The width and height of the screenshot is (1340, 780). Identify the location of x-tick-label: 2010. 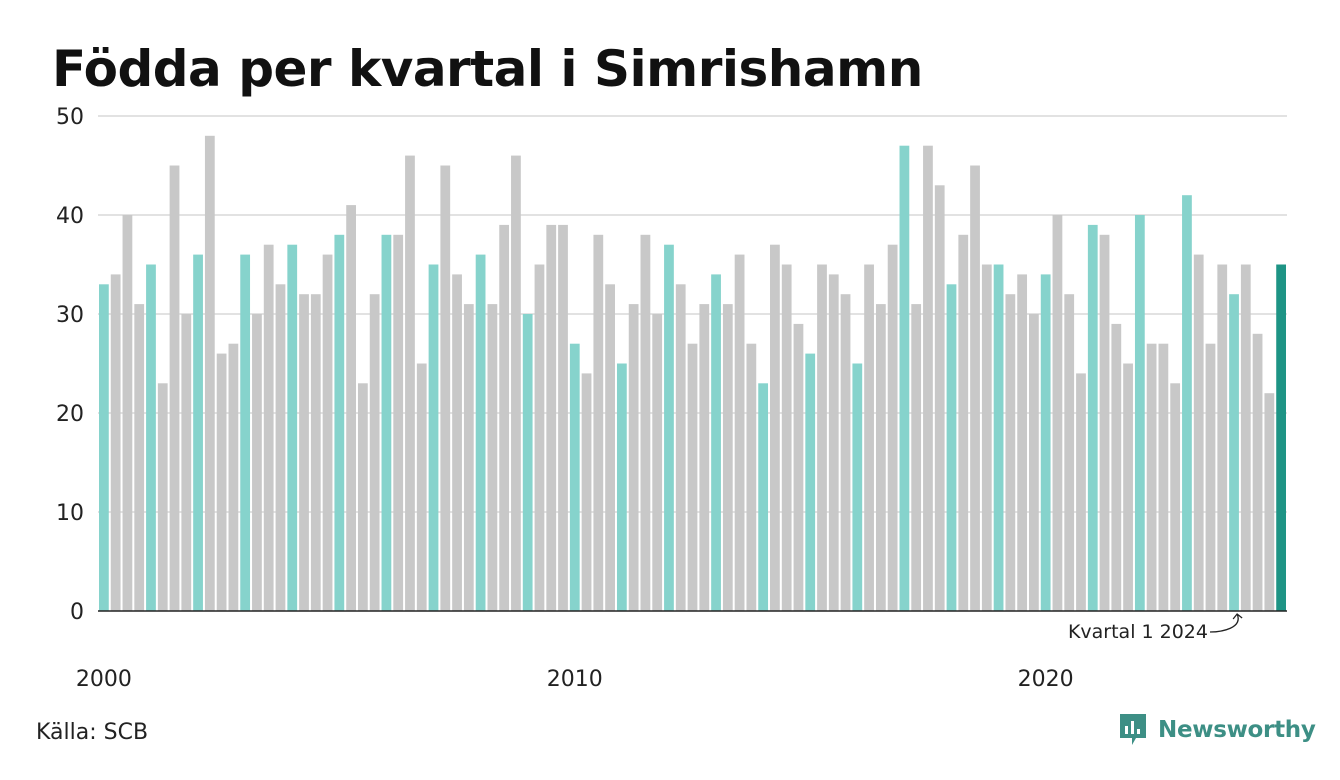
(575, 679).